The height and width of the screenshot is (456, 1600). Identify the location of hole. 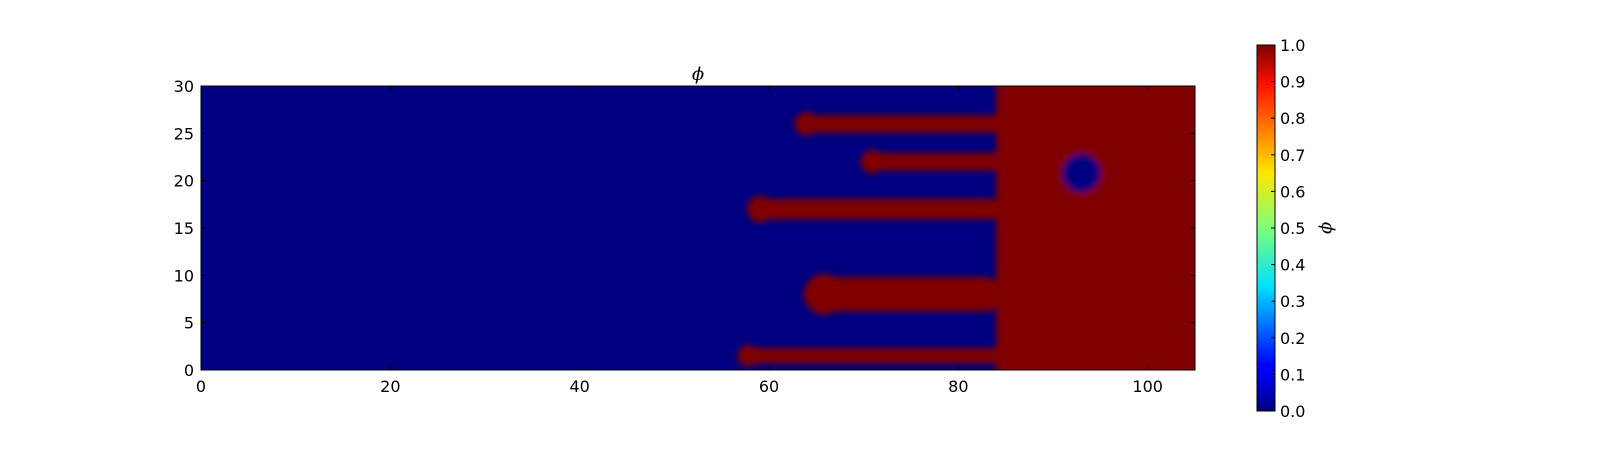
(1081, 173).